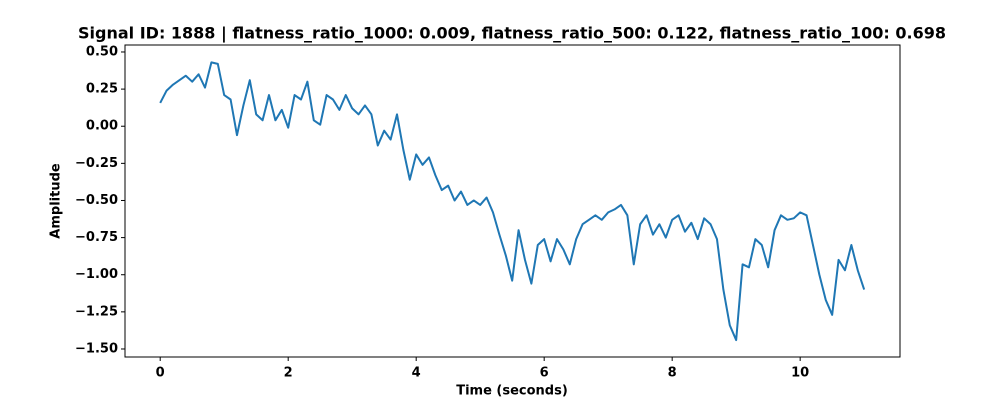 The image size is (1000, 400). What do you see at coordinates (96, 163) in the screenshot?
I see `y-tick-label: −0.25` at bounding box center [96, 163].